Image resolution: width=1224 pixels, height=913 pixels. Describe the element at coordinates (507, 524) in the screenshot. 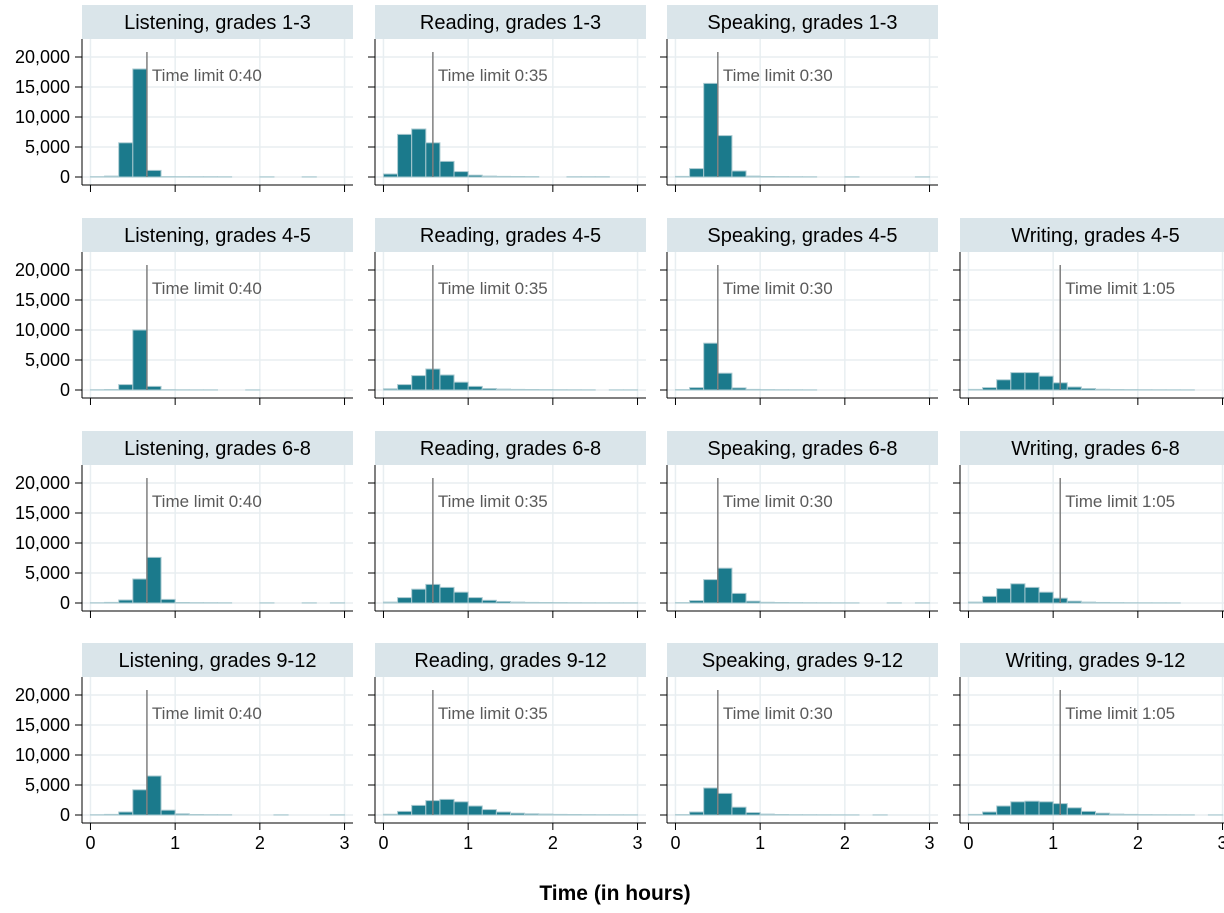

I see `panel: Reading, grades 6-8Time limit 0:35` at that location.